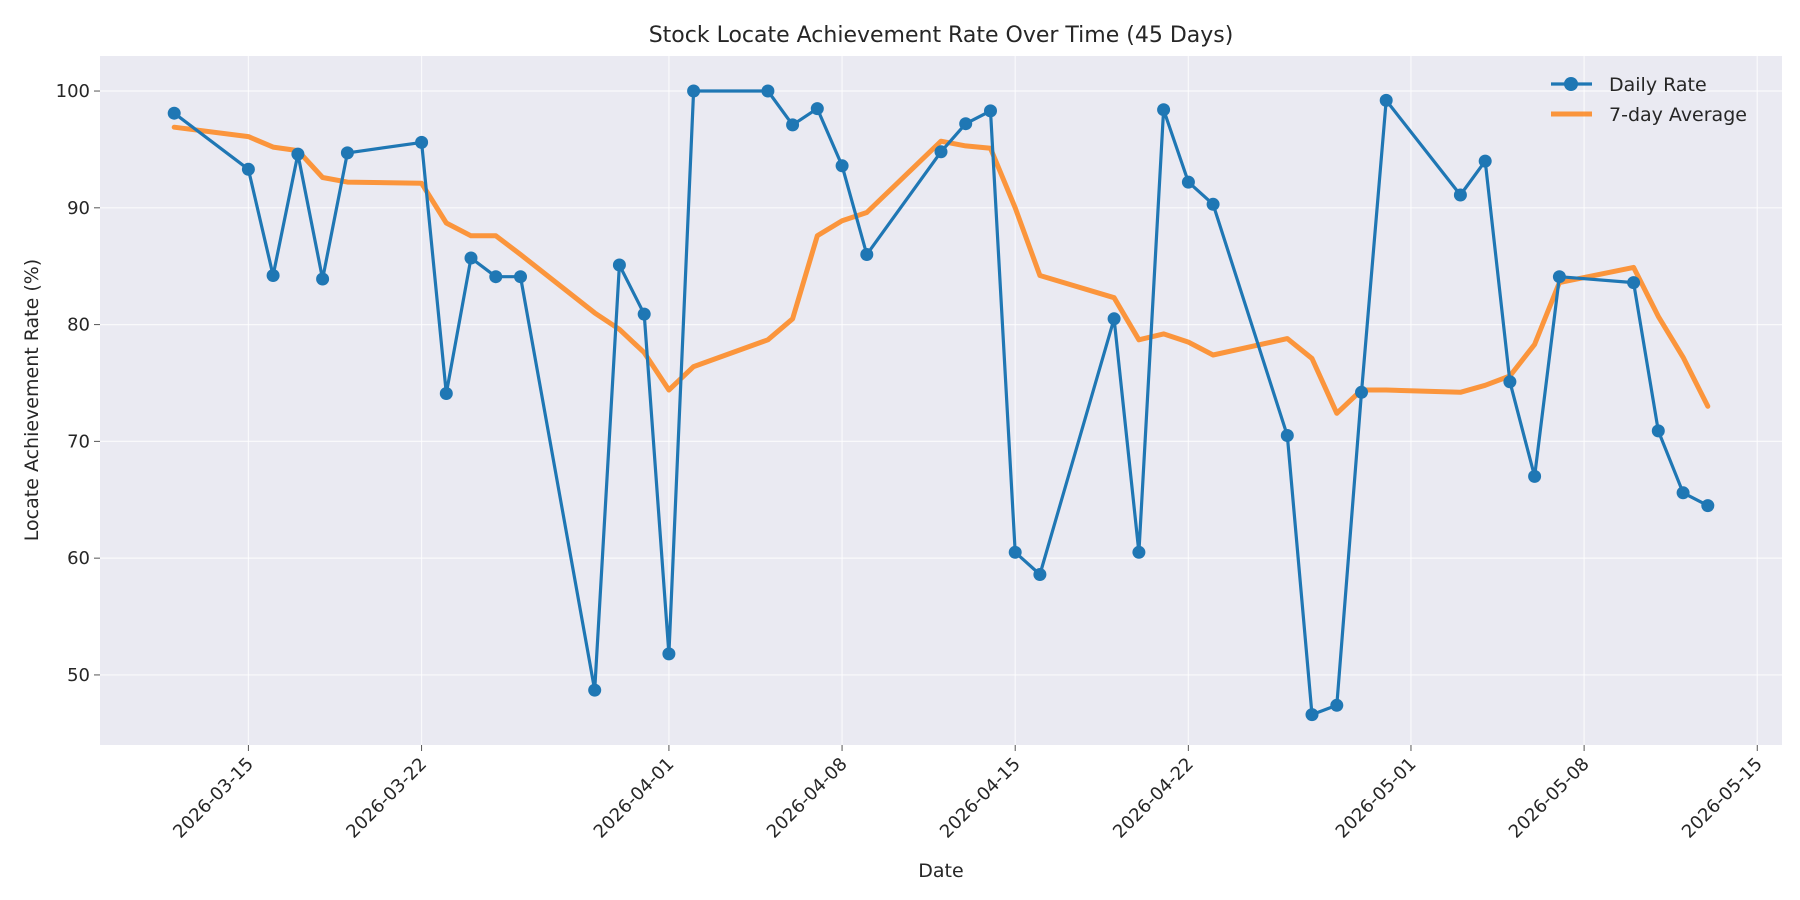 The image size is (1800, 900). Describe the element at coordinates (78, 441) in the screenshot. I see `y-tick-label: 70` at that location.